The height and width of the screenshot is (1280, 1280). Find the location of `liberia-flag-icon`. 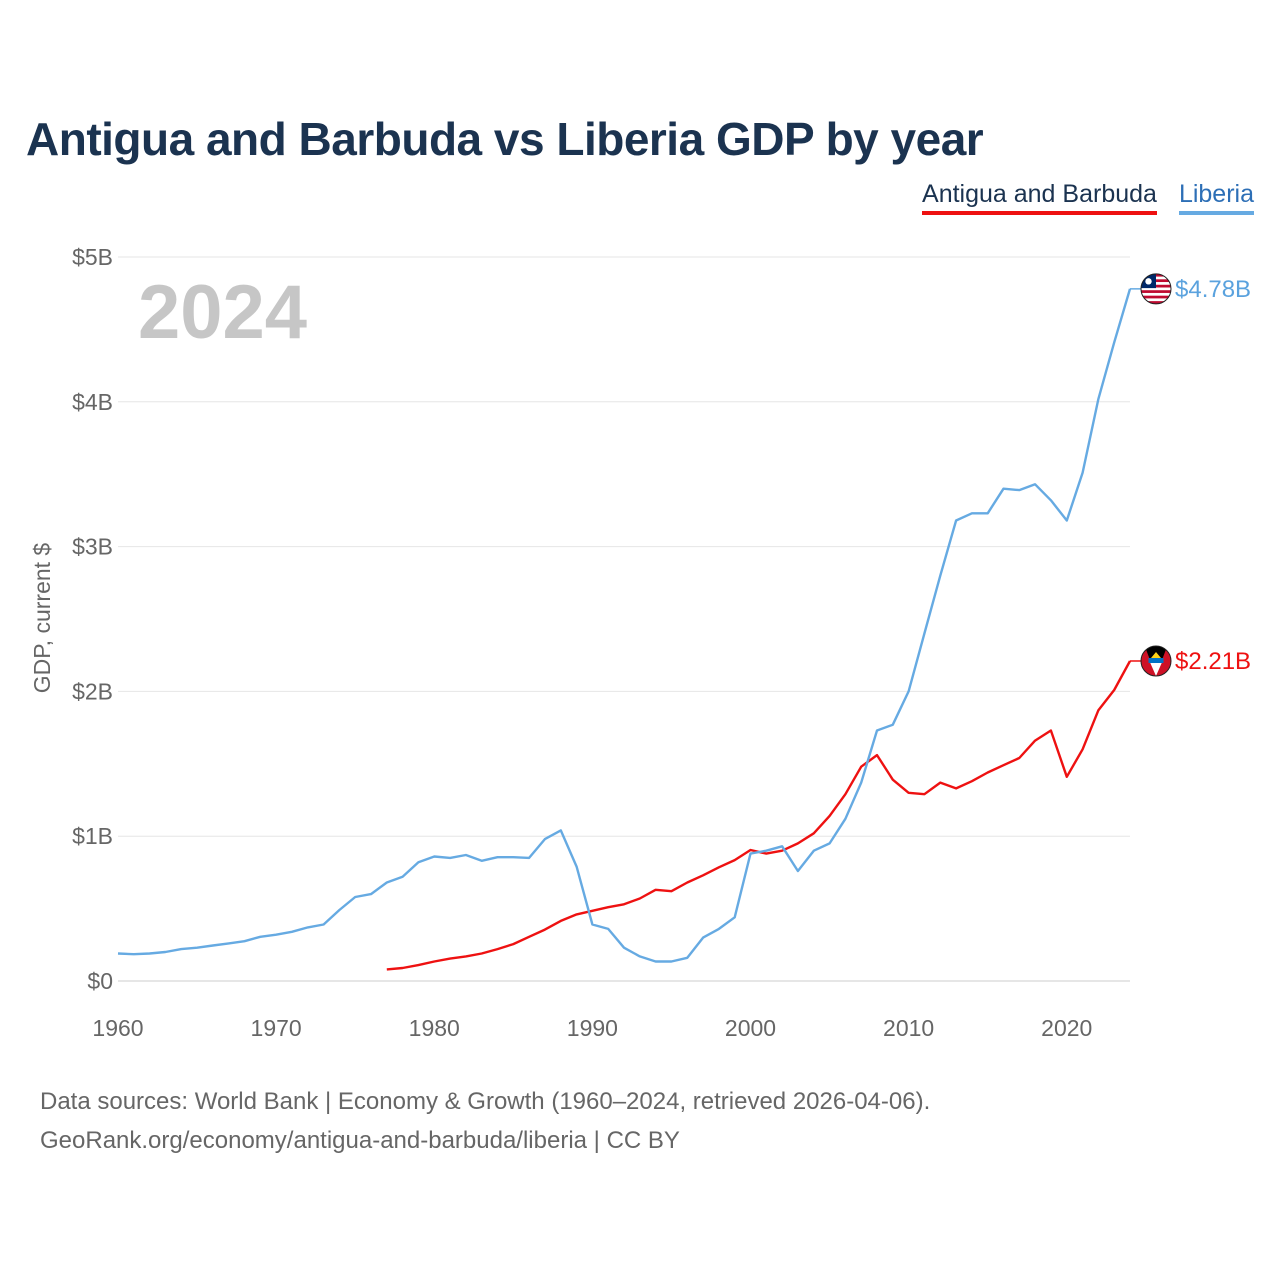

liberia-flag-icon is located at coordinates (1156, 289).